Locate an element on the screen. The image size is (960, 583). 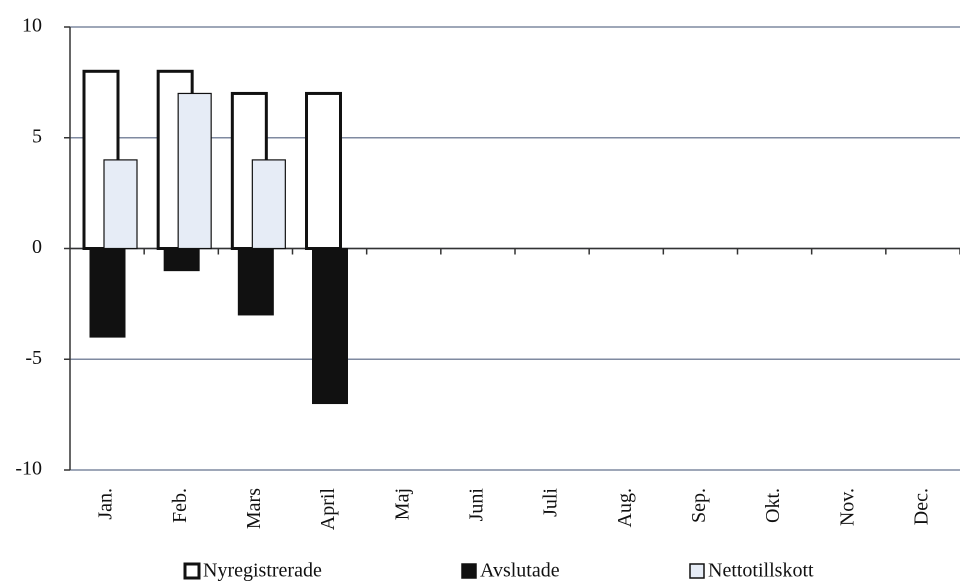
y-tick-label: 10 is located at coordinates (32, 26).